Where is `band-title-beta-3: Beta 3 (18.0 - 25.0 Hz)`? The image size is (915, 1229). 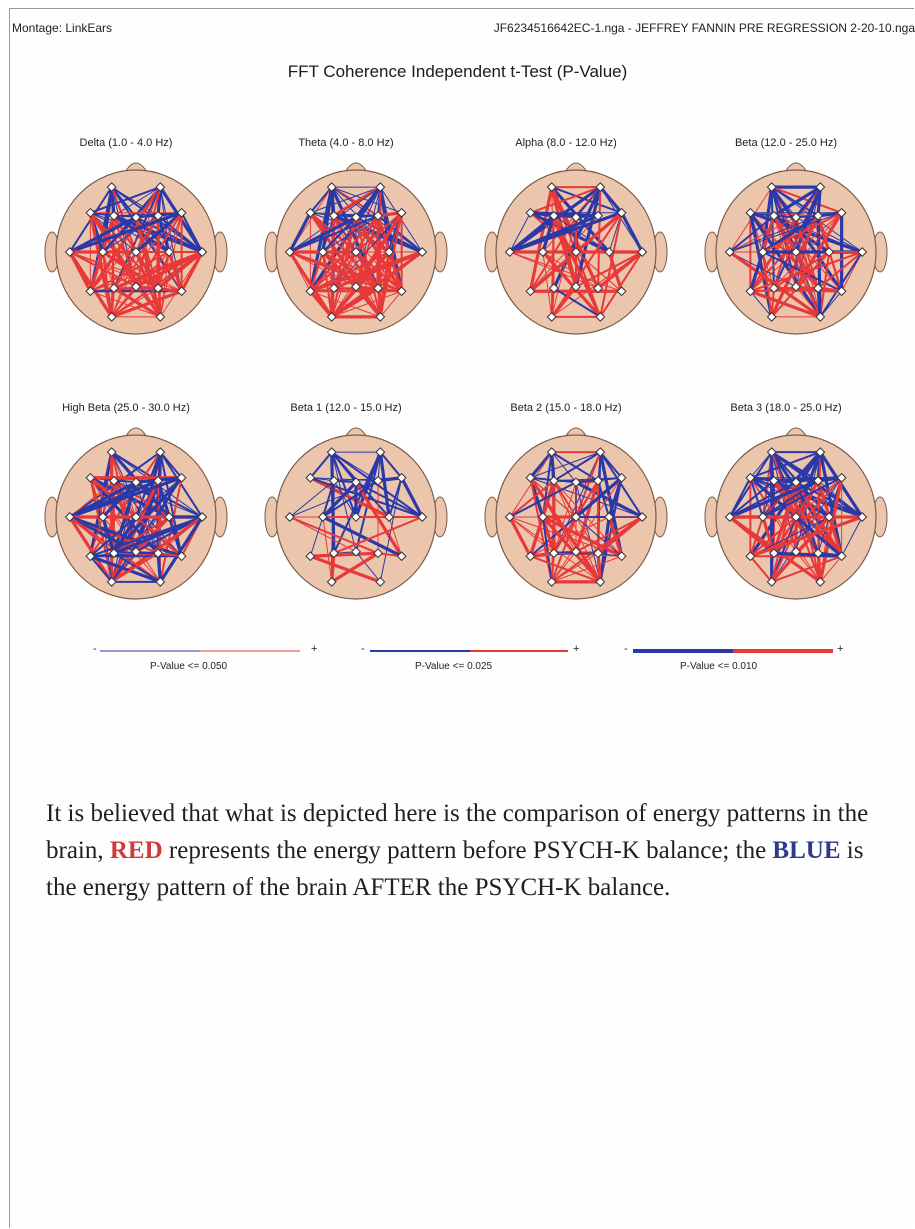 band-title-beta-3: Beta 3 (18.0 - 25.0 Hz) is located at coordinates (786, 408).